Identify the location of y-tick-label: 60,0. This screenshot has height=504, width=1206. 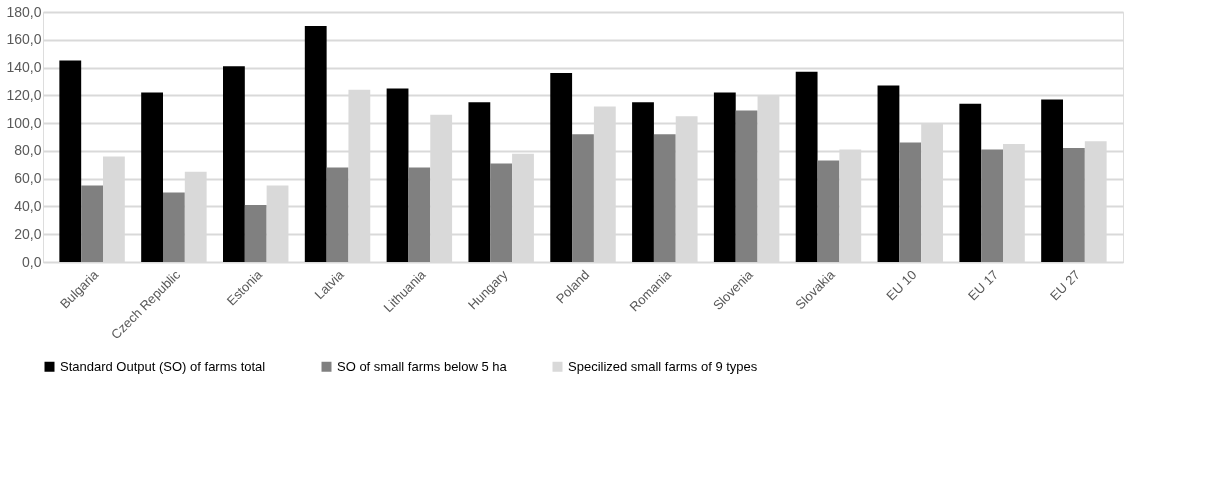
(28, 178).